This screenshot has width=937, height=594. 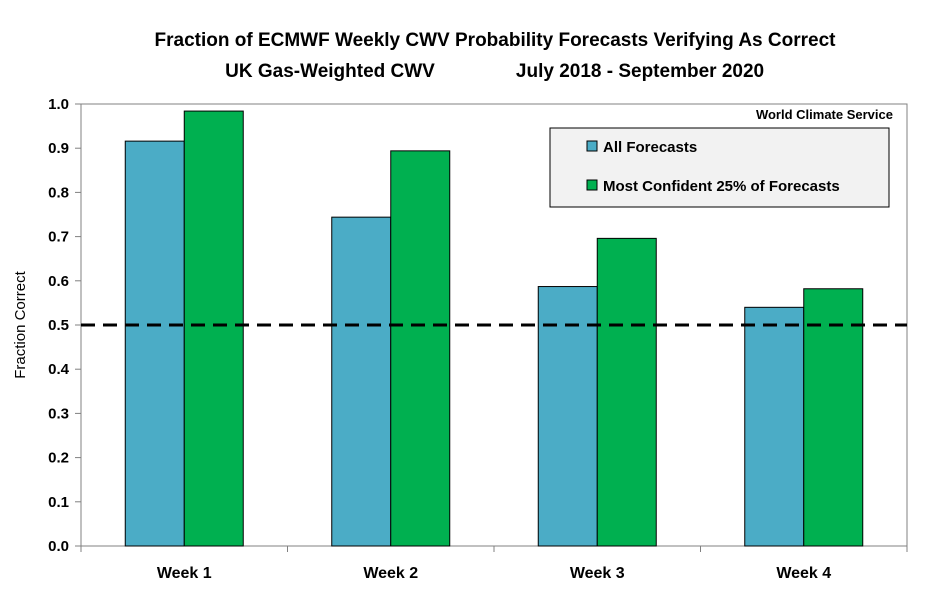 I want to click on y-axis: 0.0 0.1 0.2 0.3 0.4 0.5 0.6 0.7 0.8 0.9 1.0, so click(x=65, y=325).